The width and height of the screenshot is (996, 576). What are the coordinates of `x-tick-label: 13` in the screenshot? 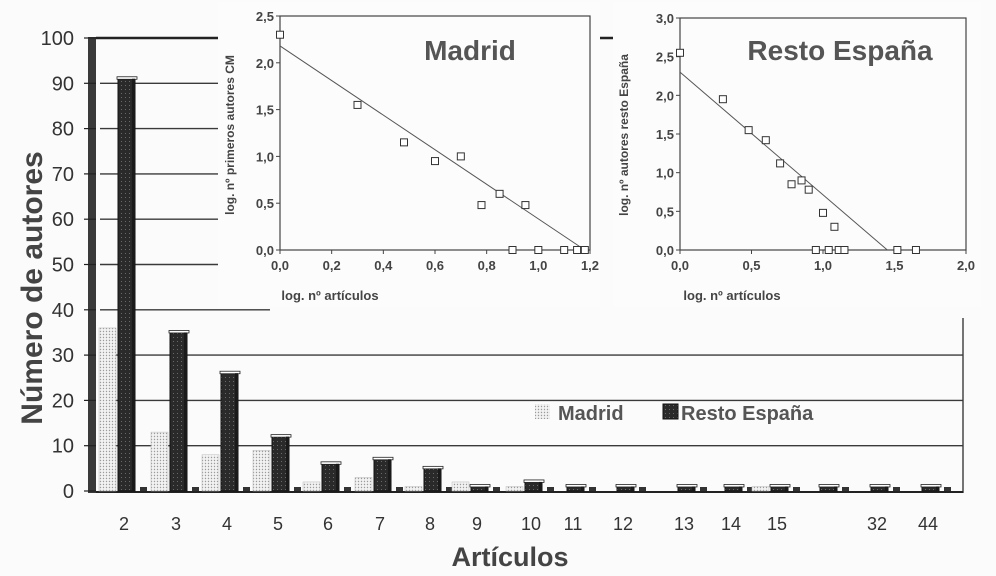 It's located at (684, 524).